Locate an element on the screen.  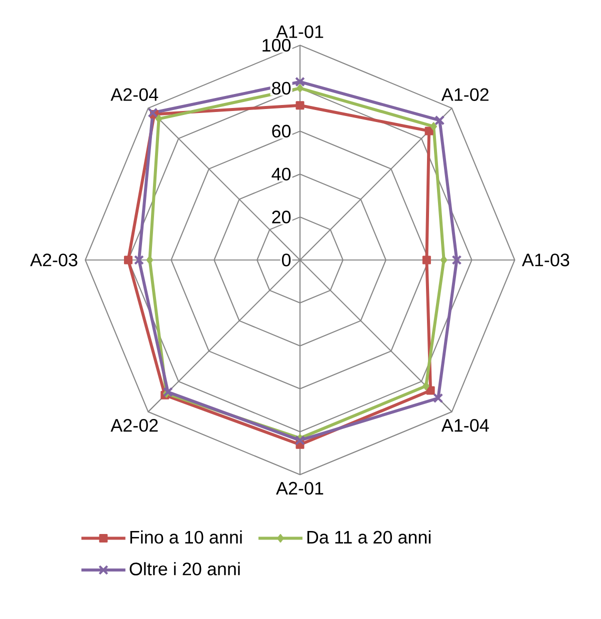
spoke-label: A2-04 is located at coordinates (134, 94).